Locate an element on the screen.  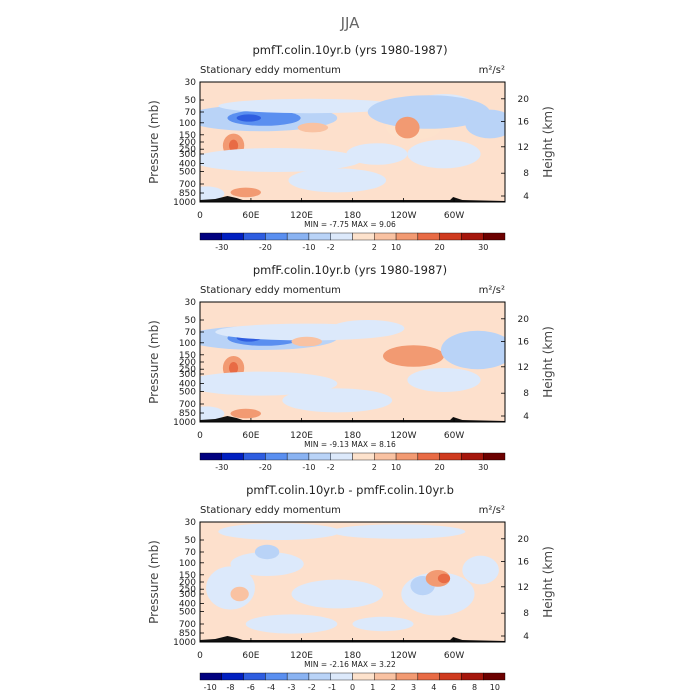
colorbar-label: -20 is located at coordinates (265, 467).